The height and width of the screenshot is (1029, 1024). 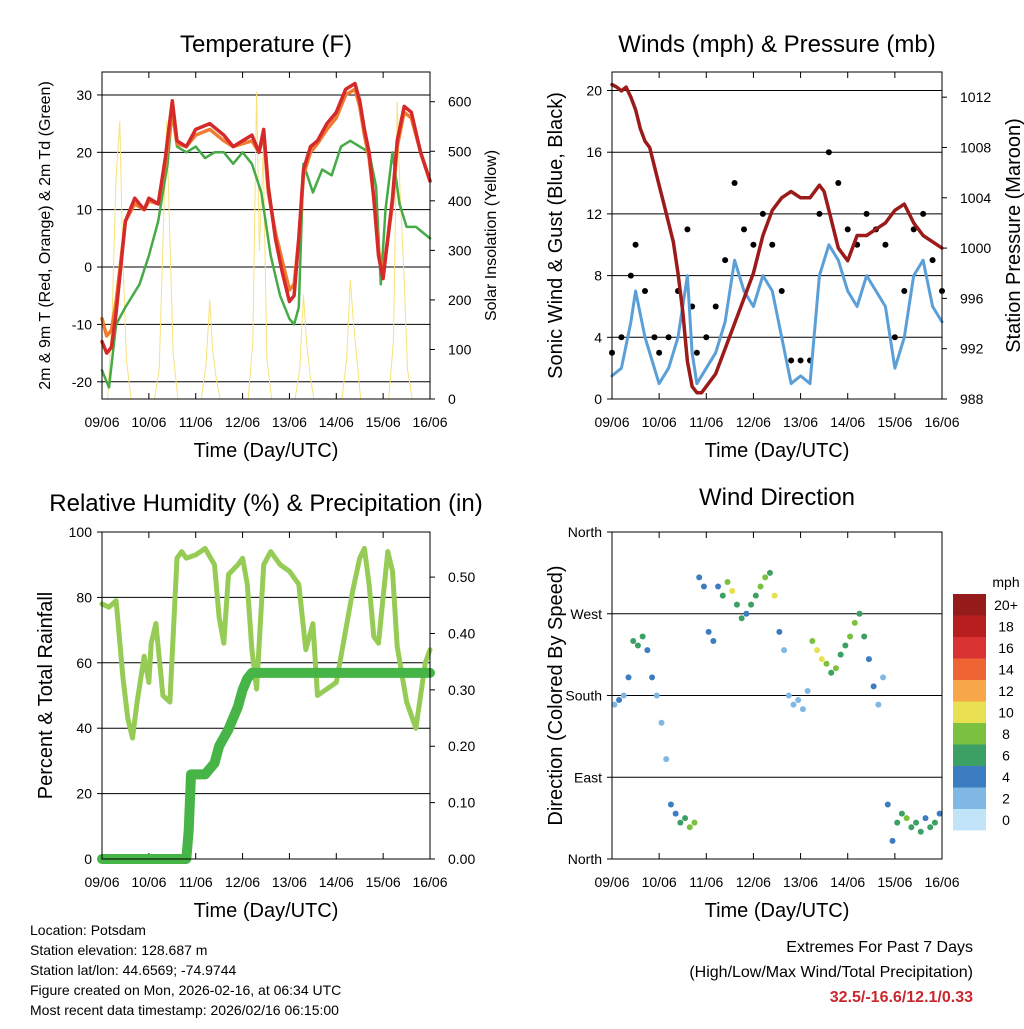 I want to click on legend-label: 18, so click(x=1006, y=627).